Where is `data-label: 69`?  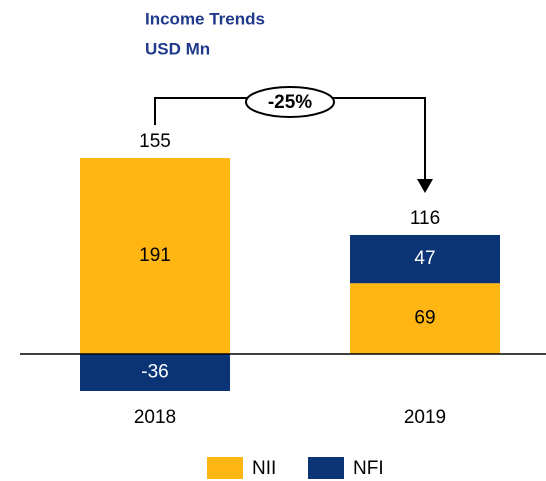
data-label: 69 is located at coordinates (424, 318).